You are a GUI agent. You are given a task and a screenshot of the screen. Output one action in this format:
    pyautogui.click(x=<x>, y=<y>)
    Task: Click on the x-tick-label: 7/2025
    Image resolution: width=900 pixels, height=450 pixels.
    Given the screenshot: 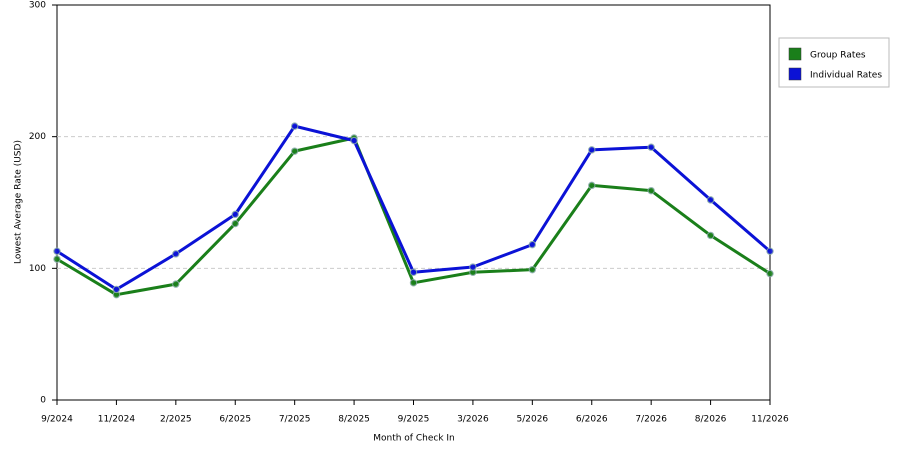 What is the action you would take?
    pyautogui.click(x=295, y=420)
    